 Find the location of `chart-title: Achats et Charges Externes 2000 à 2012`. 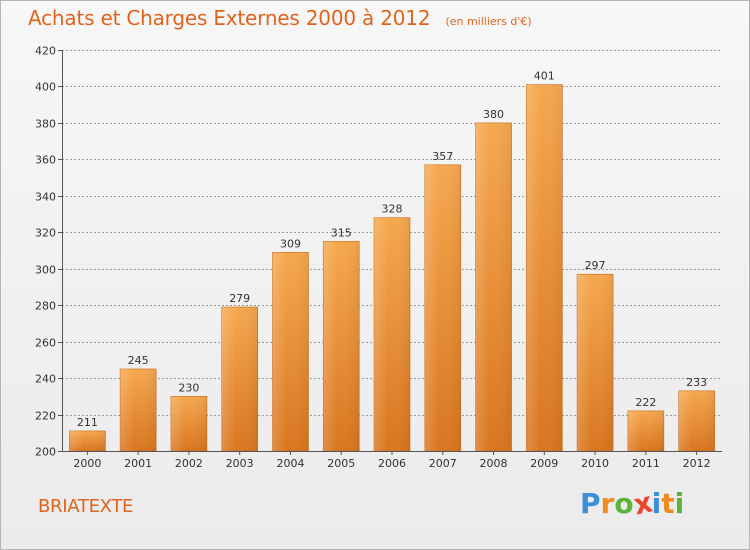

chart-title: Achats et Charges Externes 2000 à 2012 is located at coordinates (229, 18).